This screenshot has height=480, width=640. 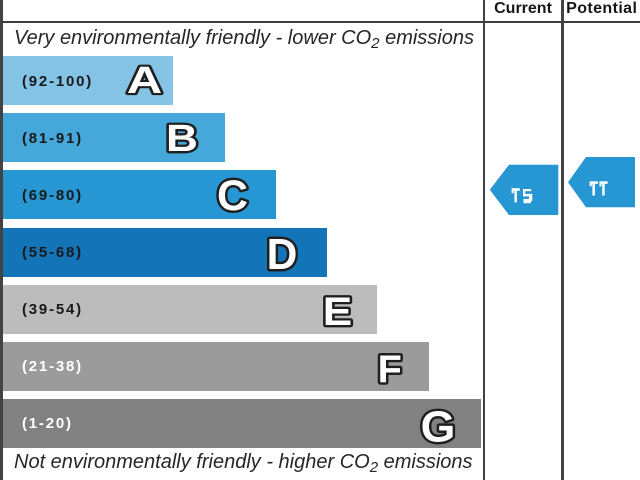 What do you see at coordinates (144, 80) in the screenshot?
I see `svg-text: A` at bounding box center [144, 80].